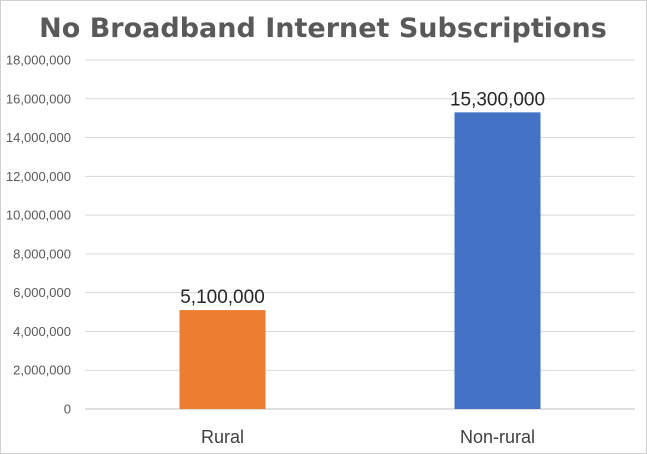 This screenshot has height=454, width=647. Describe the element at coordinates (222, 359) in the screenshot. I see `bar-rural` at that location.